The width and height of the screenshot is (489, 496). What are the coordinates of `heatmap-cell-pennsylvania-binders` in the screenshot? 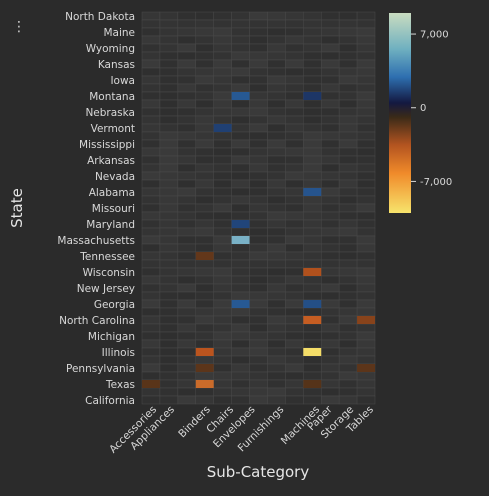 It's located at (204, 368).